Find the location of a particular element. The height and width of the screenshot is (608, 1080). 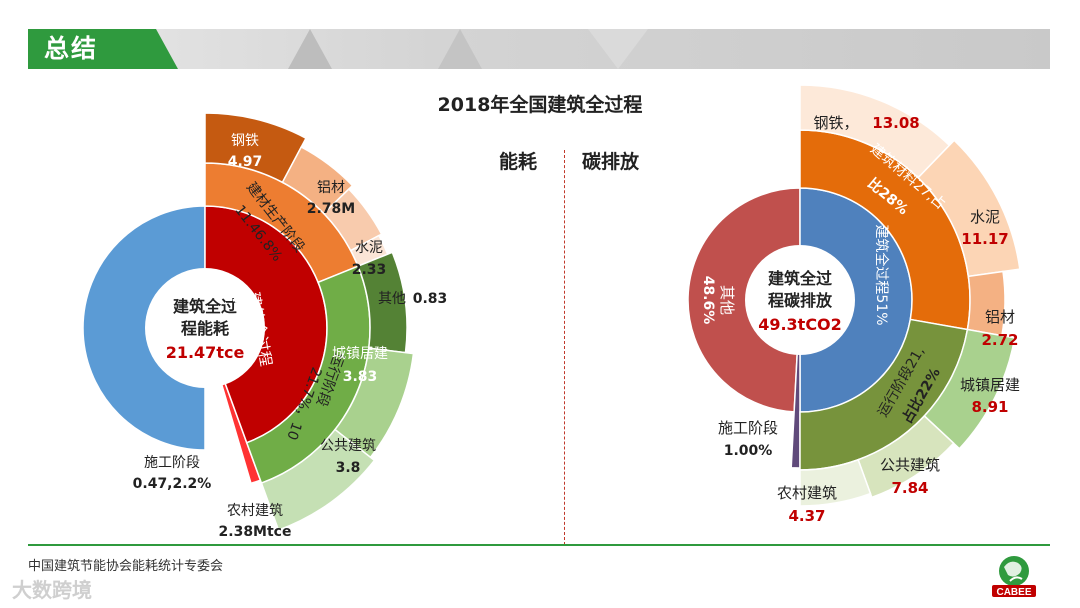

carbon-rural-value: 4.37 is located at coordinates (806, 516).